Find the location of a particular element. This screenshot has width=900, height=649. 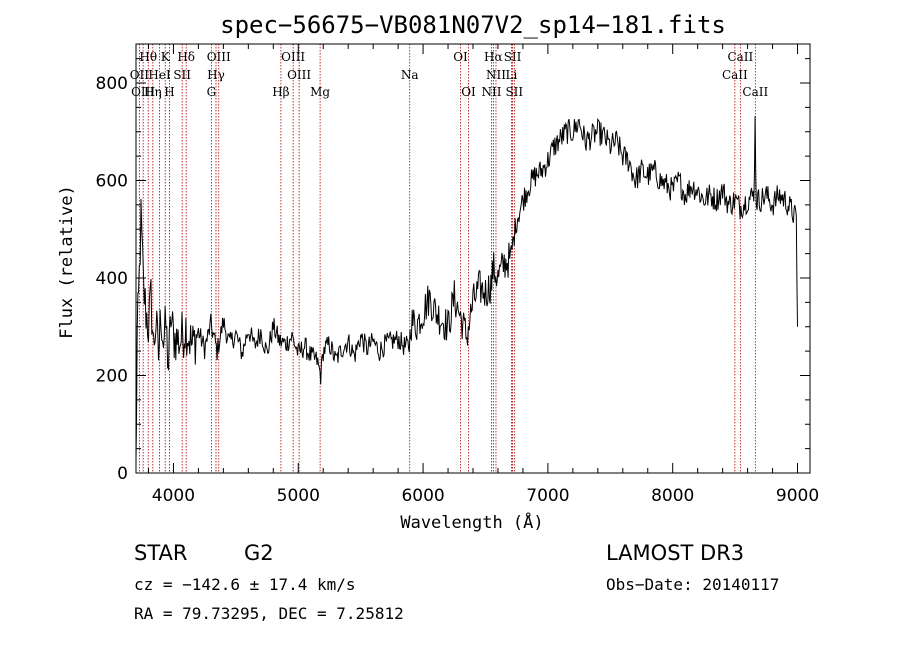

spectral-line-label: G is located at coordinates (212, 92).